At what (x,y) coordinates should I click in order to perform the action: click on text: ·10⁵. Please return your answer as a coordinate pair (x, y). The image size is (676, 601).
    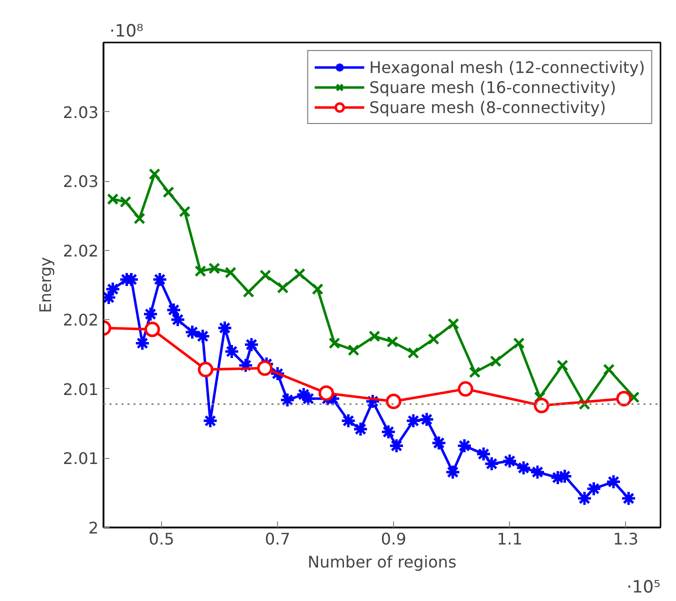
    Looking at the image, I should click on (643, 588).